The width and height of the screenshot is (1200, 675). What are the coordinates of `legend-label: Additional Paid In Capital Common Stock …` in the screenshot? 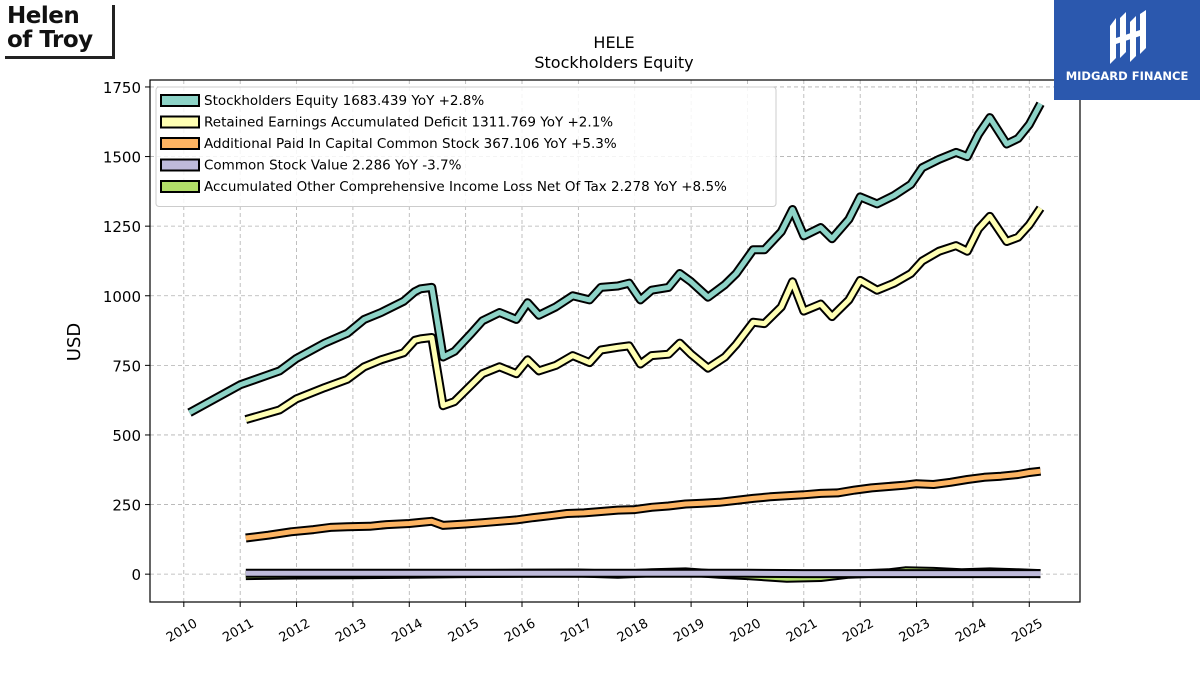 It's located at (410, 144).